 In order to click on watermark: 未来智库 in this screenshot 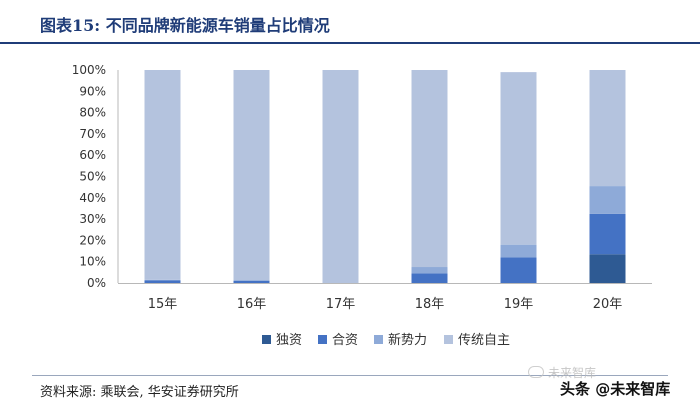, I will do `click(562, 372)`.